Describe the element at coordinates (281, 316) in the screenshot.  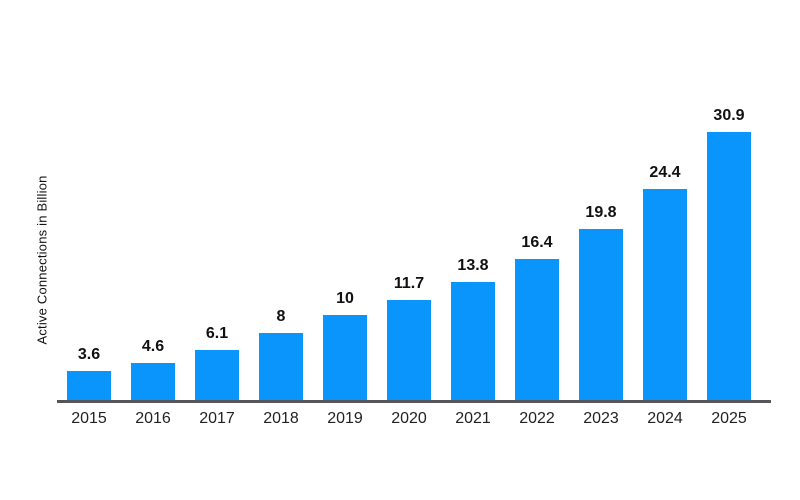
I see `bar-value-label: 8` at that location.